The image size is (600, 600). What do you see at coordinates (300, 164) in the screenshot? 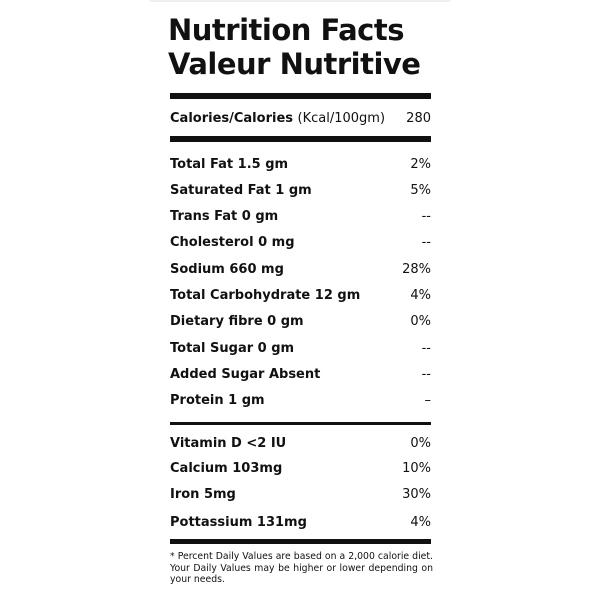
I see `nutrient-row: Total Fat 1.5 gm 2%` at bounding box center [300, 164].